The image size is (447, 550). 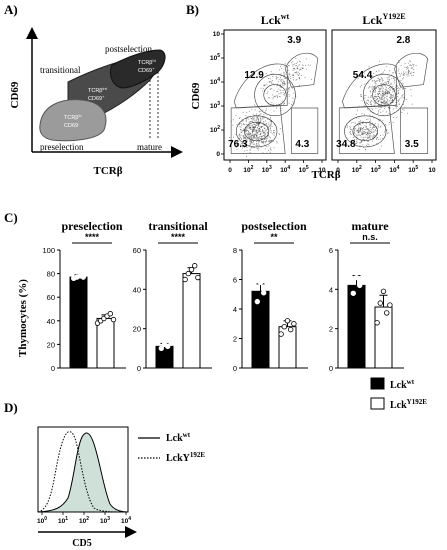 I want to click on y-tick-label: 0, so click(x=53, y=368).